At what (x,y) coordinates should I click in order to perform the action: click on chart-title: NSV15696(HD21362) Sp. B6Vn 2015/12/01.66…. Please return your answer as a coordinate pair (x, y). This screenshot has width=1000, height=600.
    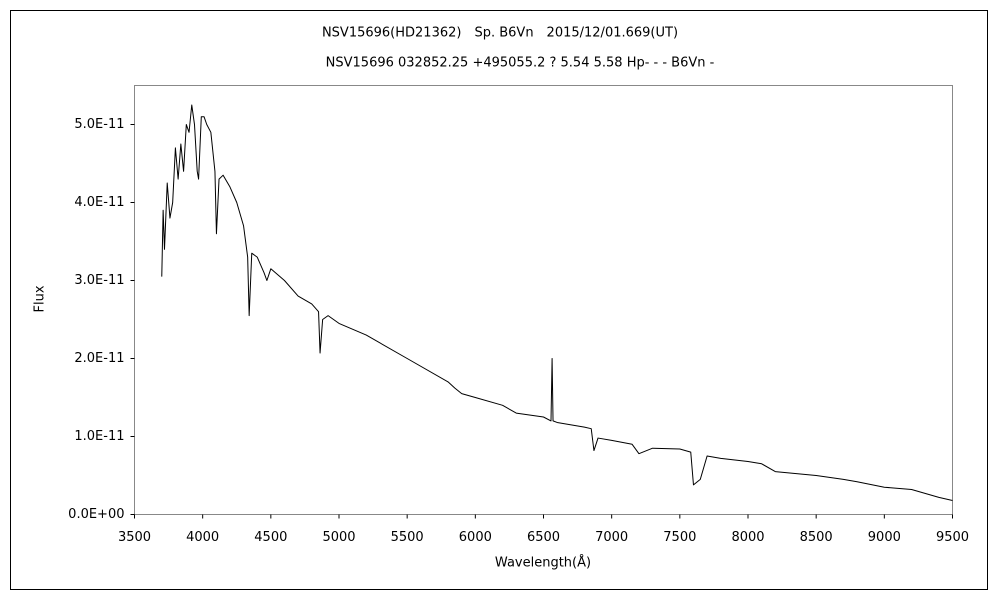
    Looking at the image, I should click on (500, 33).